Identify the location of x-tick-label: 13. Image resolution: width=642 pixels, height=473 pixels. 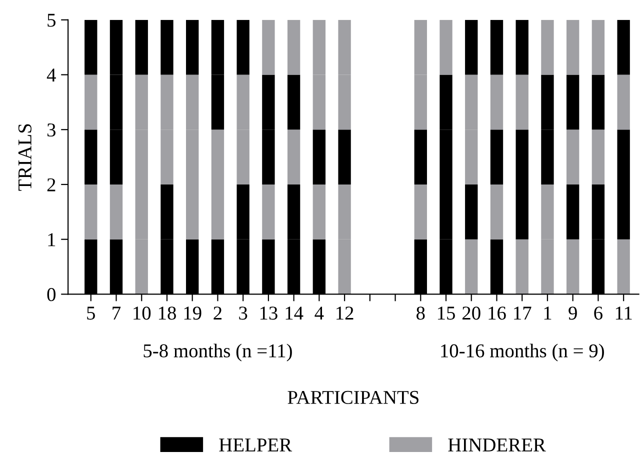
(269, 313).